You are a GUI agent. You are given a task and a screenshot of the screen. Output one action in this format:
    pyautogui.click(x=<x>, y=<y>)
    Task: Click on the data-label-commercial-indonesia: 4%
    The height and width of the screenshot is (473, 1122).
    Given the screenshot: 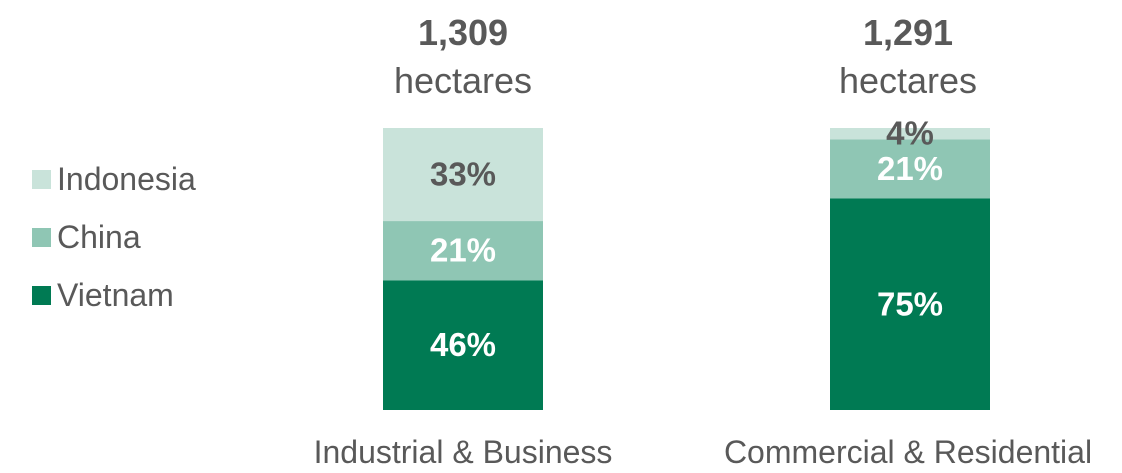 What is the action you would take?
    pyautogui.click(x=910, y=133)
    